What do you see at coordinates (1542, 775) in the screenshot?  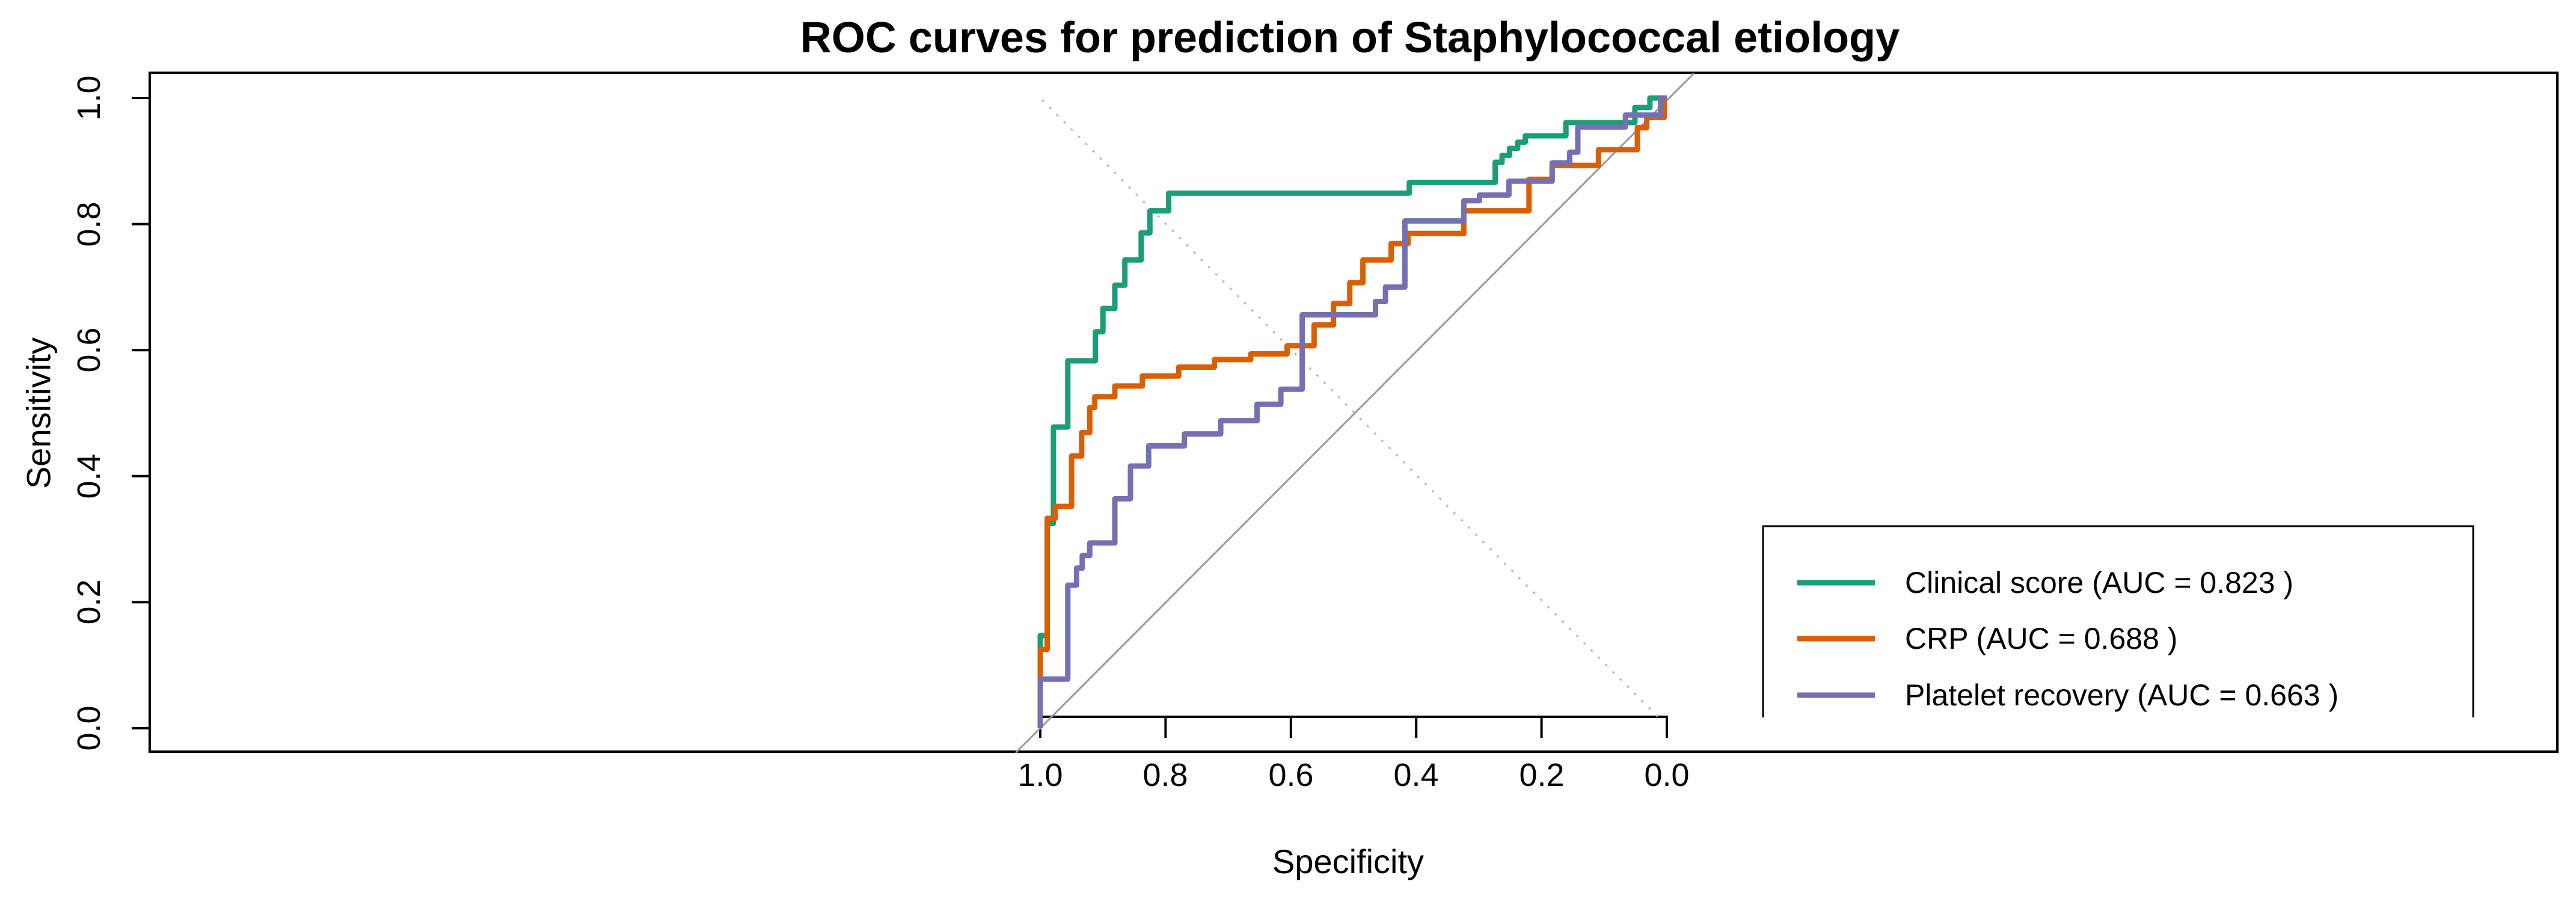 I see `x-tick-label: 0.2` at bounding box center [1542, 775].